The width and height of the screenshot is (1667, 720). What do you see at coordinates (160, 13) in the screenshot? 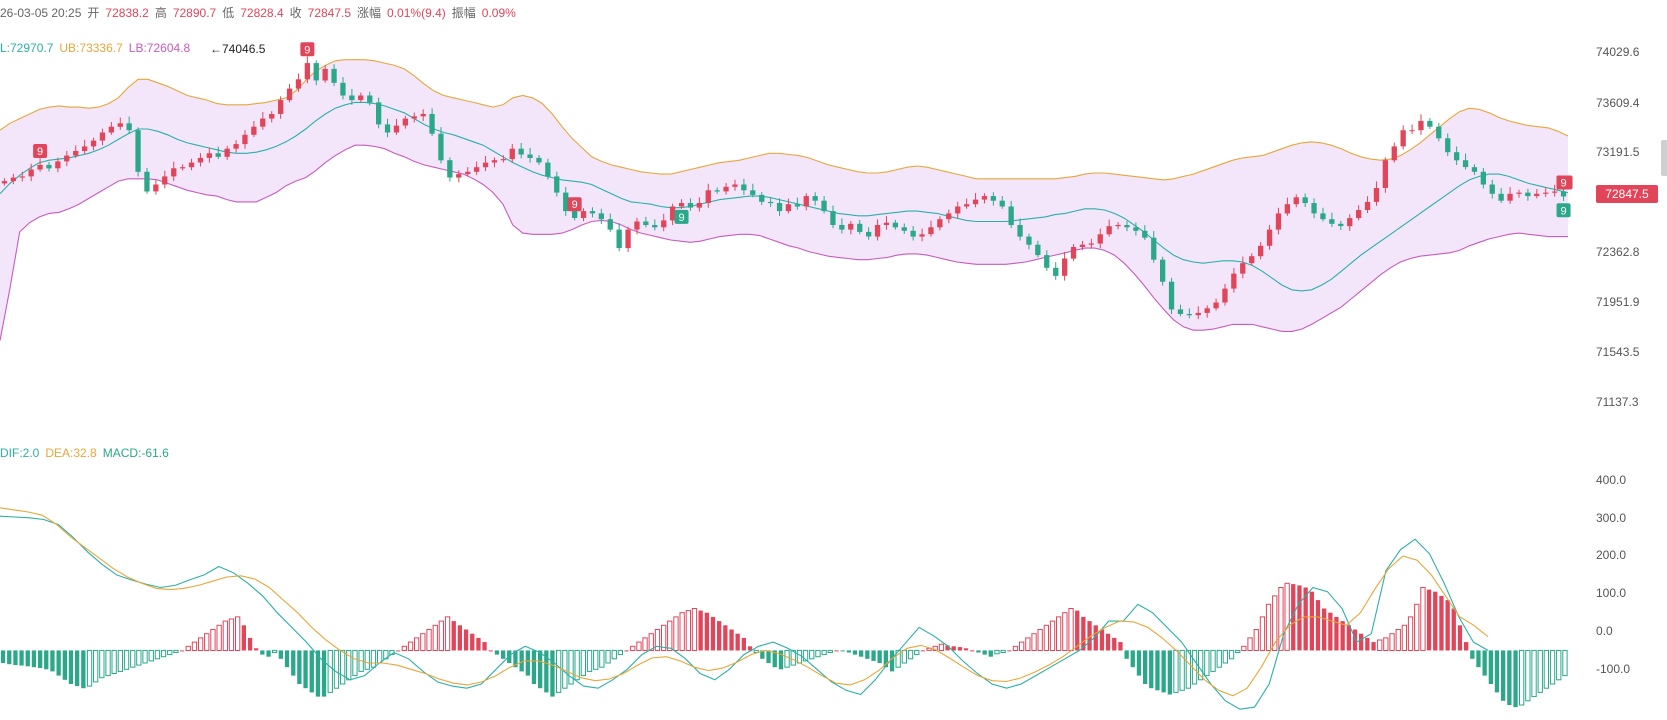
I see `ohlc-high-label: 高` at bounding box center [160, 13].